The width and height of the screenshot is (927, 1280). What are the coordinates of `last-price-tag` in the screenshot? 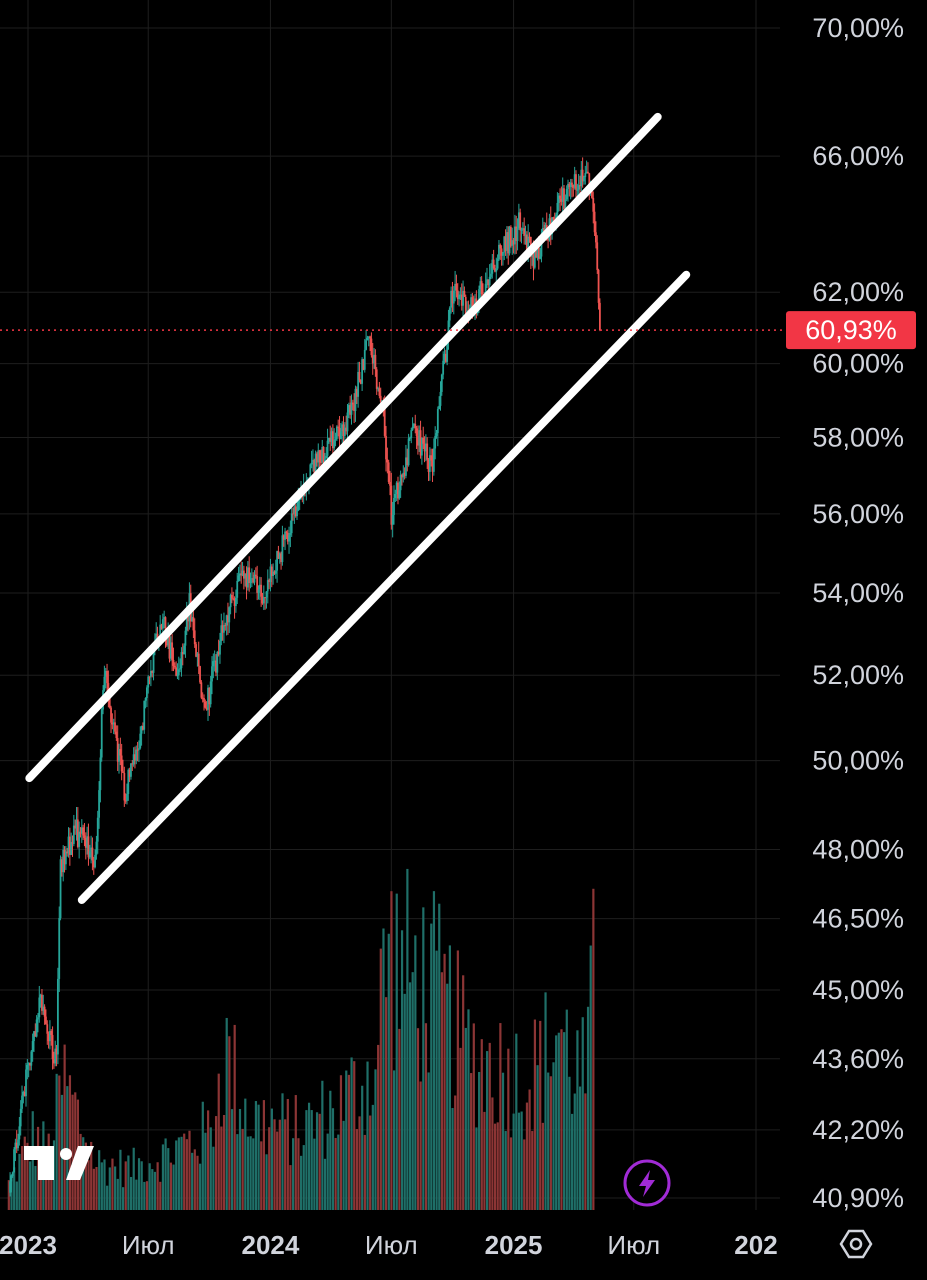 It's located at (851, 330).